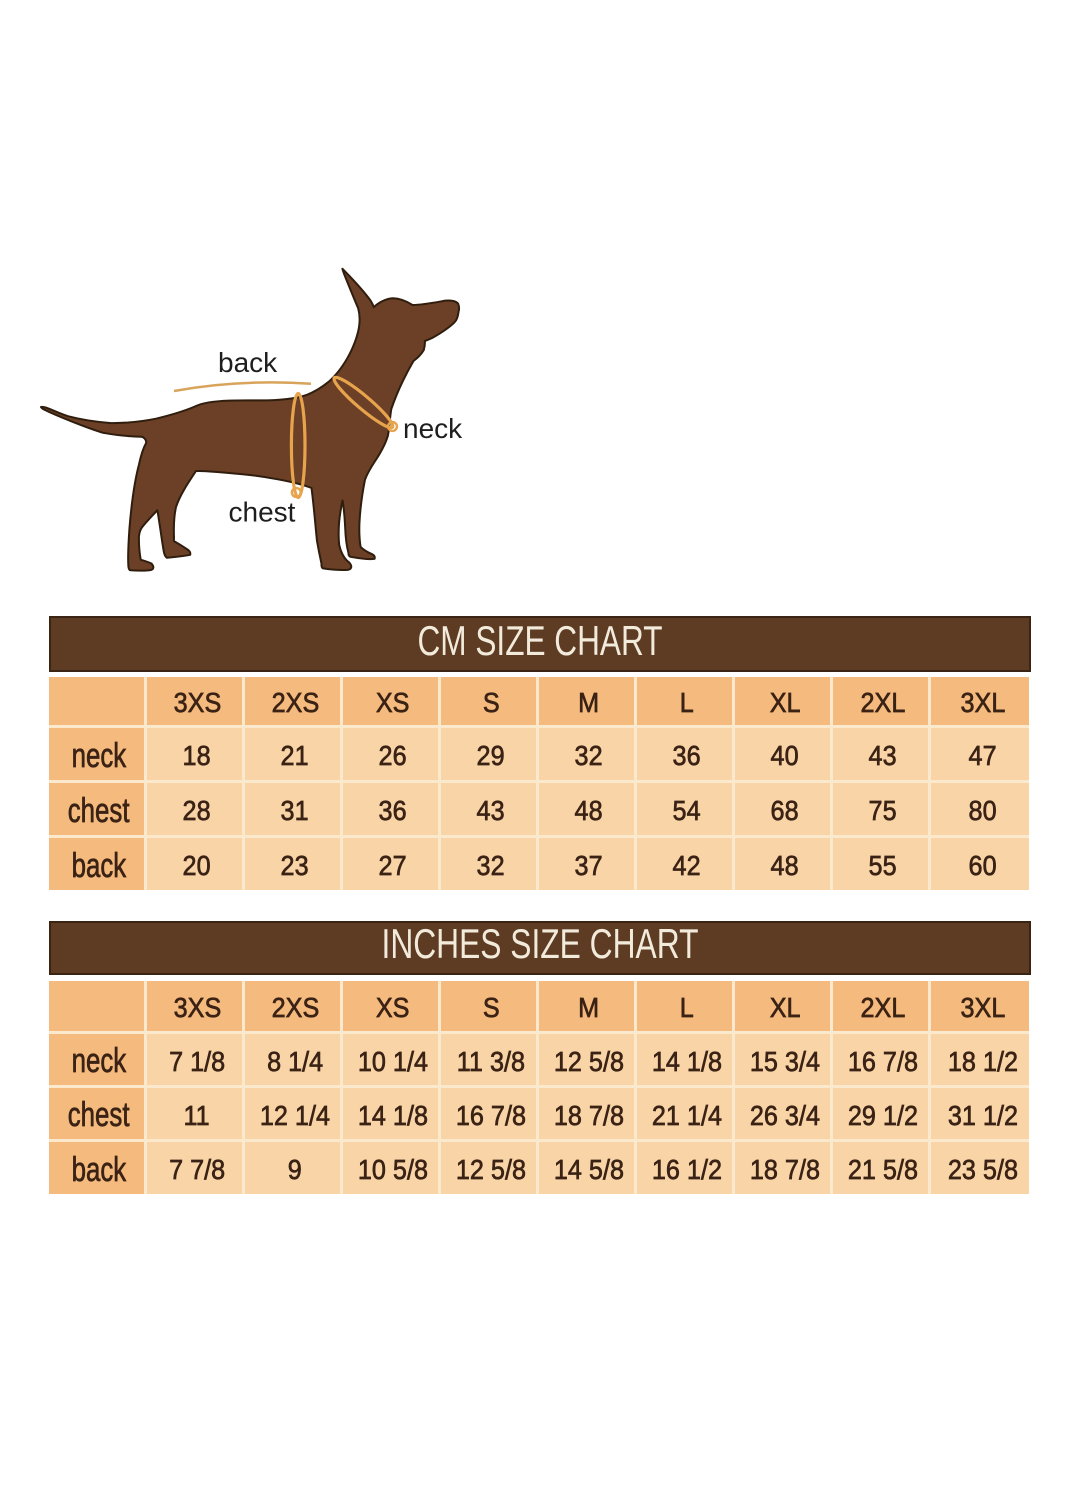 The height and width of the screenshot is (1505, 1080). Describe the element at coordinates (248, 362) in the screenshot. I see `svg-text: back` at that location.